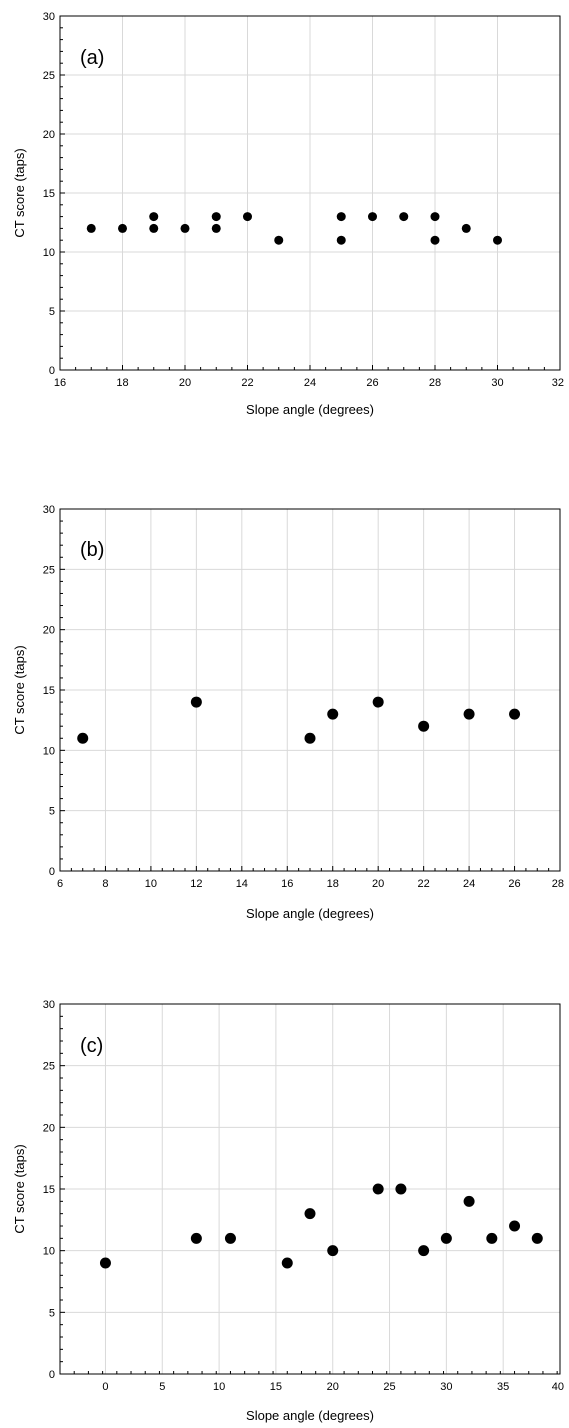  I want to click on x-tick-label: 15, so click(276, 1387).